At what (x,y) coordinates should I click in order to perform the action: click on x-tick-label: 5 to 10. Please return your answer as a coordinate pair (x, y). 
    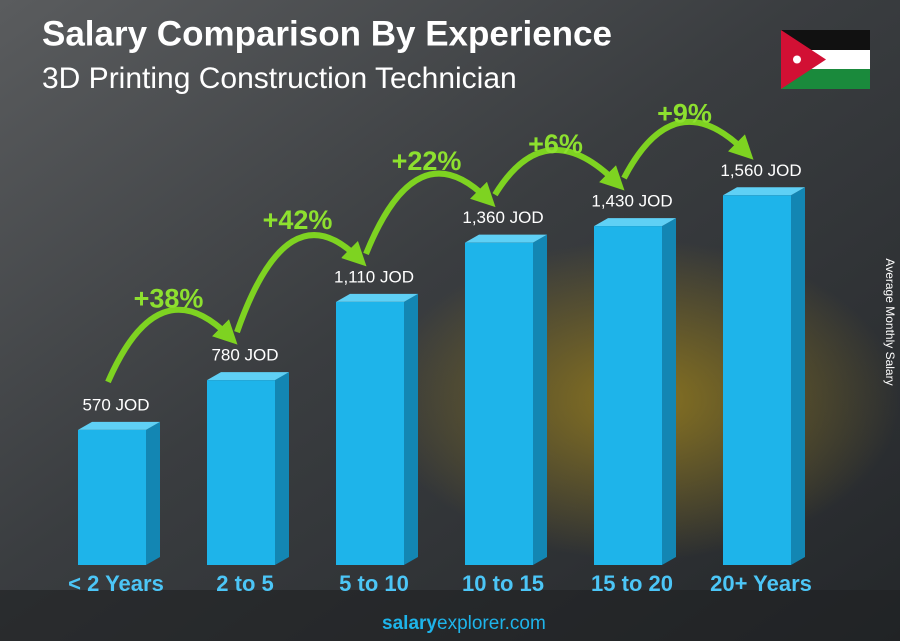
    Looking at the image, I should click on (374, 583).